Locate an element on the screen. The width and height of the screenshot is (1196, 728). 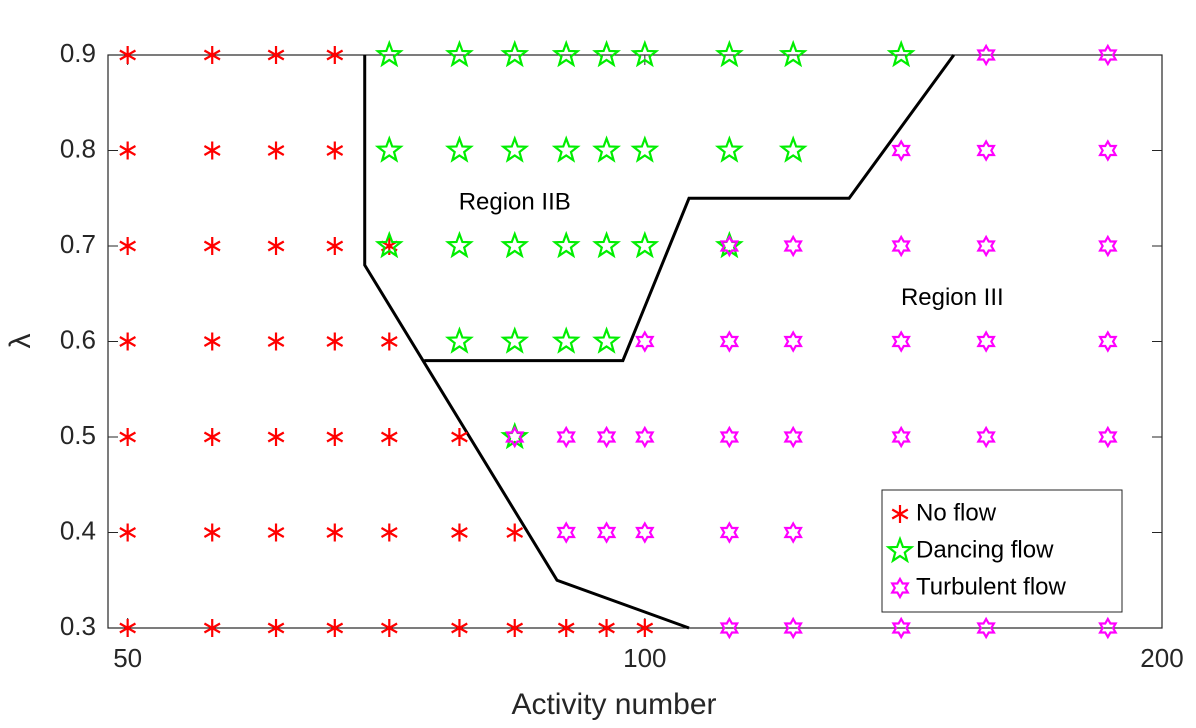
legend-label: Dancing flow is located at coordinates (985, 549).